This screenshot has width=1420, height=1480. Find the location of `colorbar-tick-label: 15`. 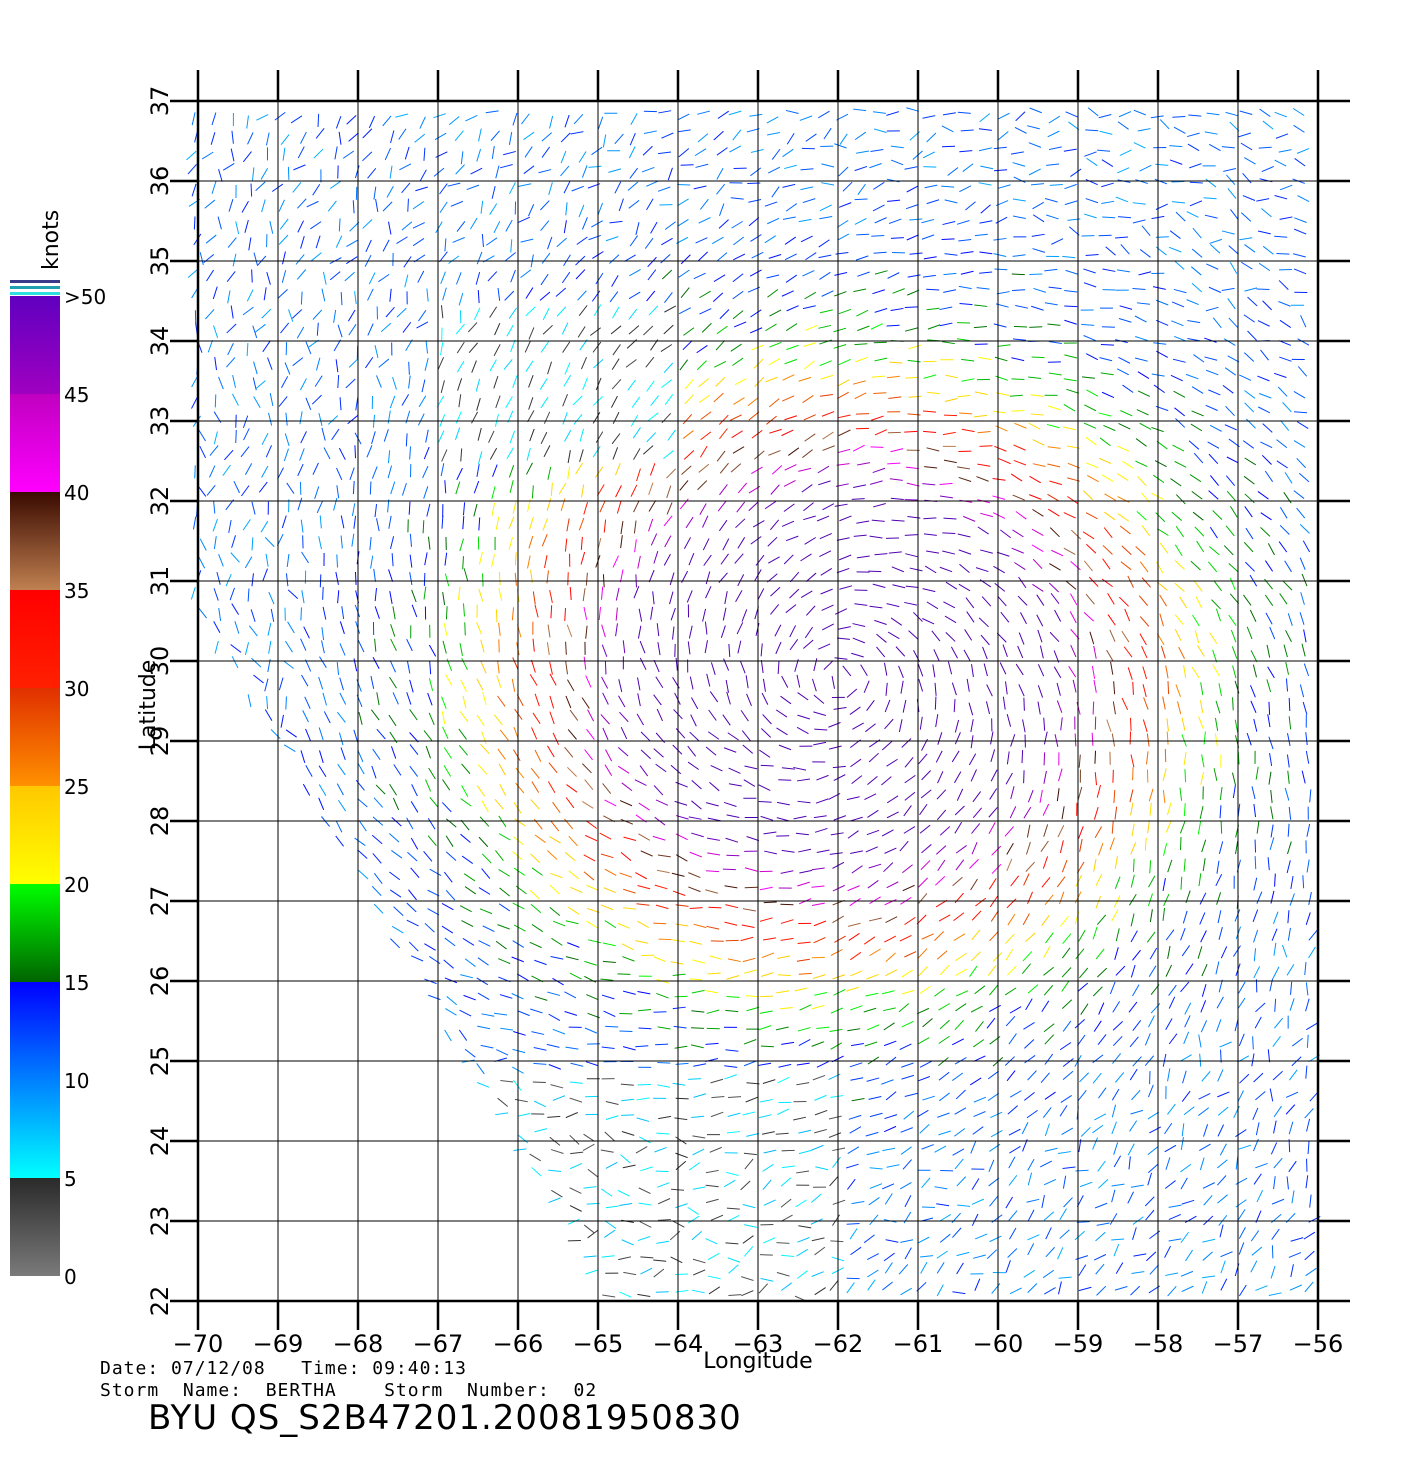

colorbar-tick-label: 15 is located at coordinates (76, 983).